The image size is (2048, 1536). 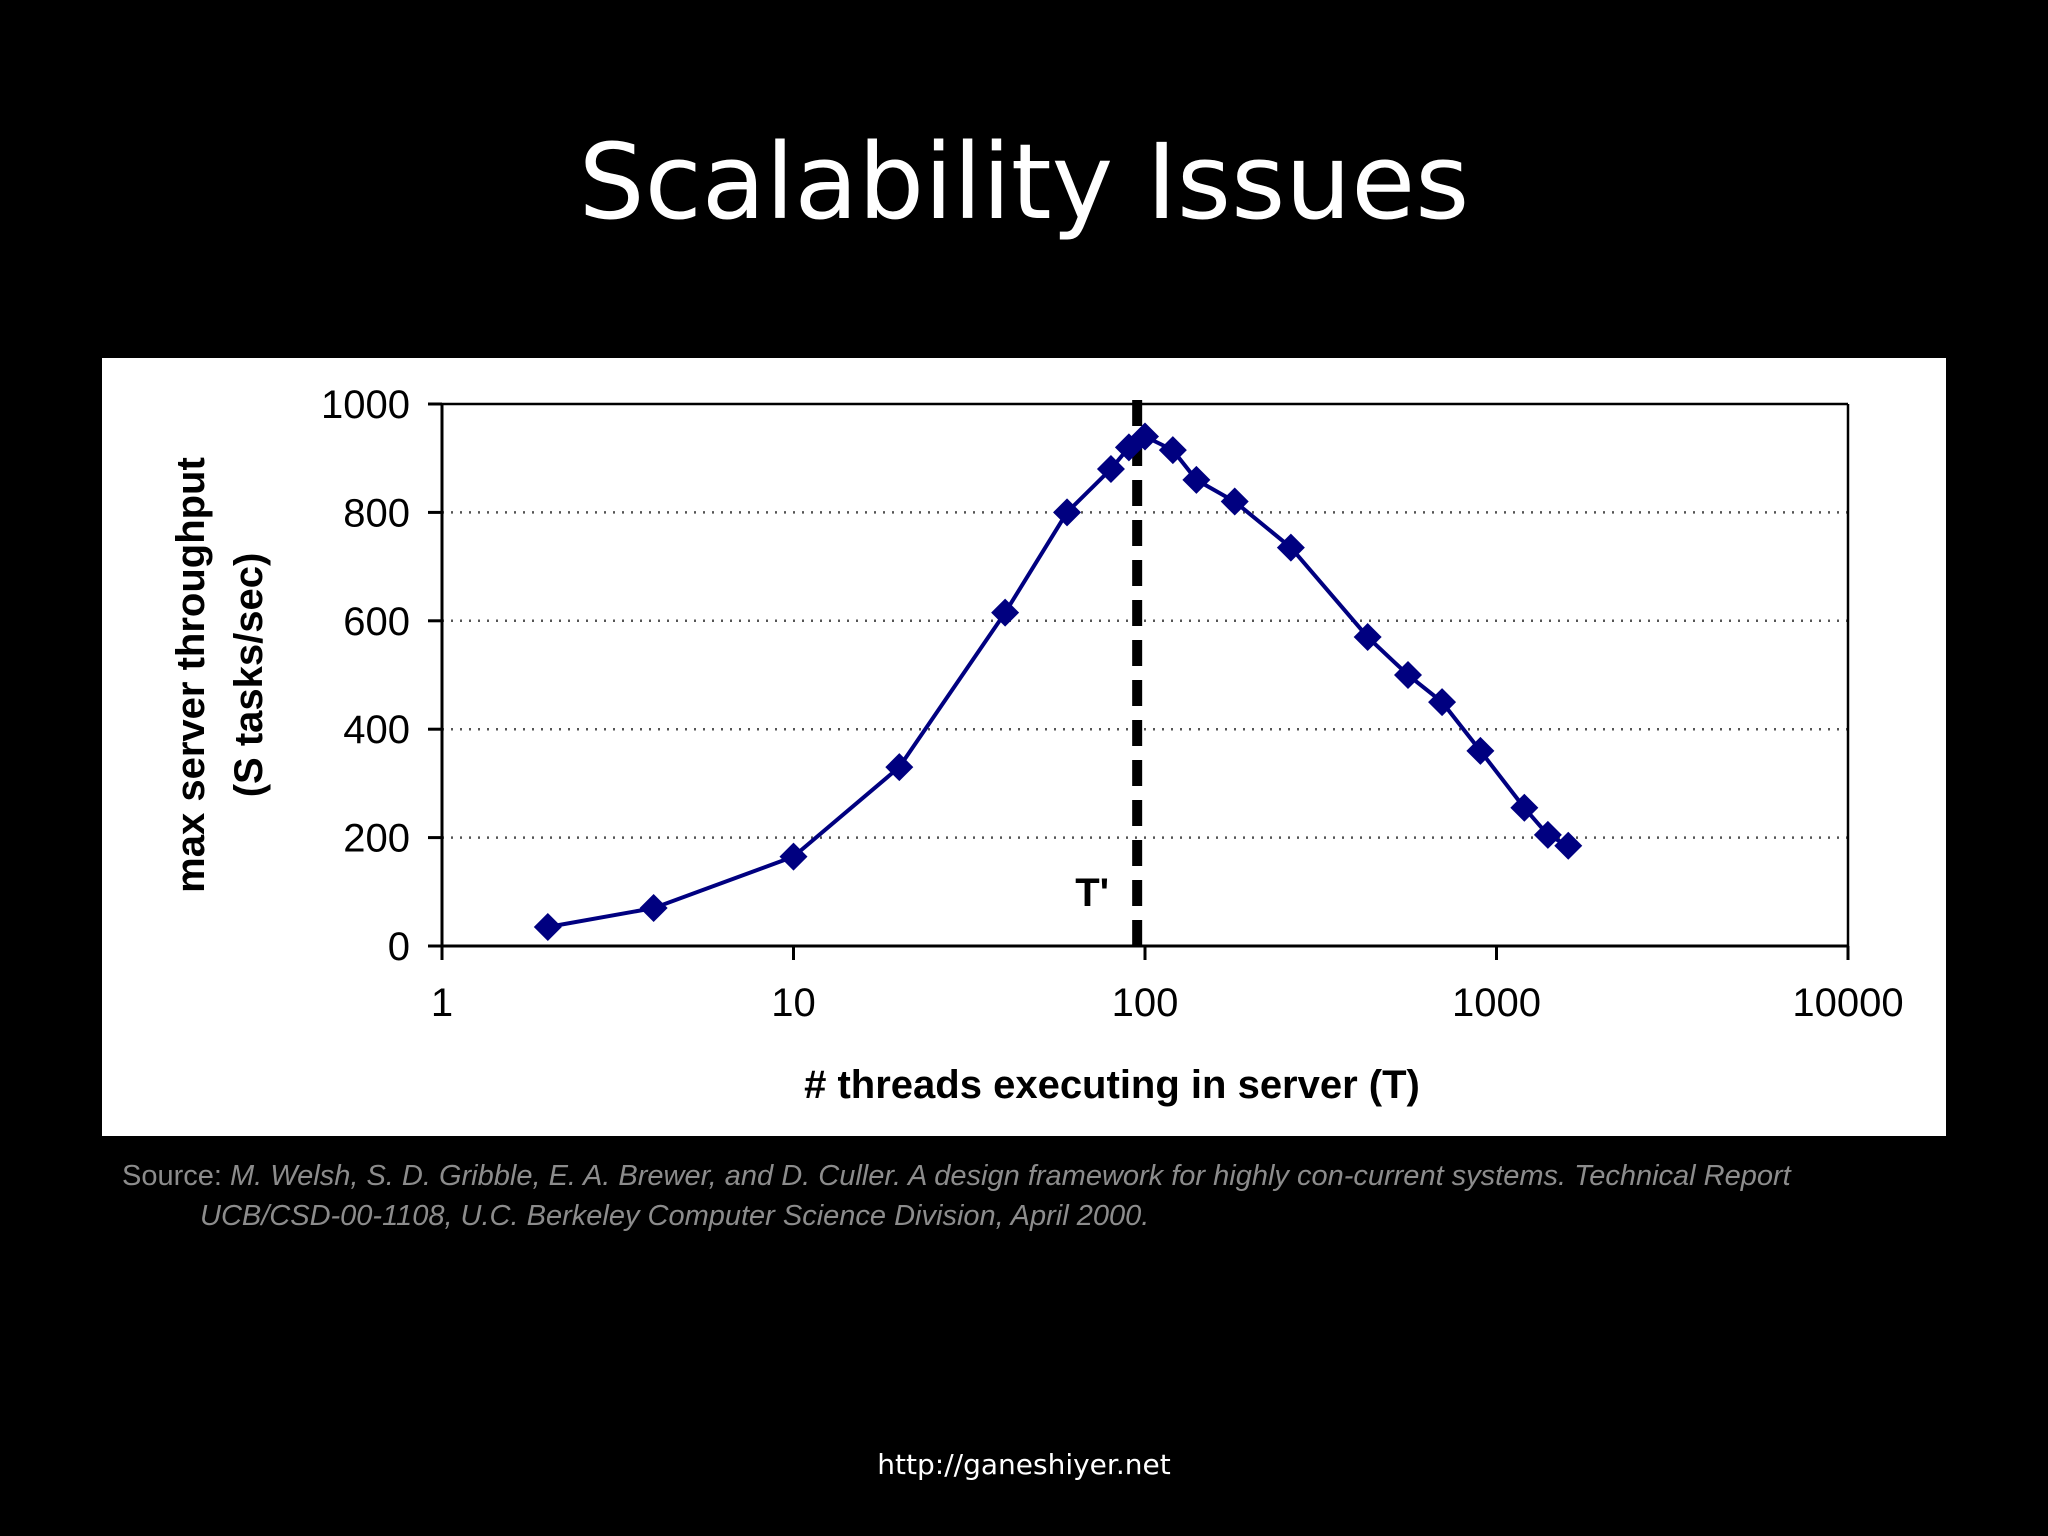 I want to click on x-tick-label: 1000, so click(x=1496, y=1003).